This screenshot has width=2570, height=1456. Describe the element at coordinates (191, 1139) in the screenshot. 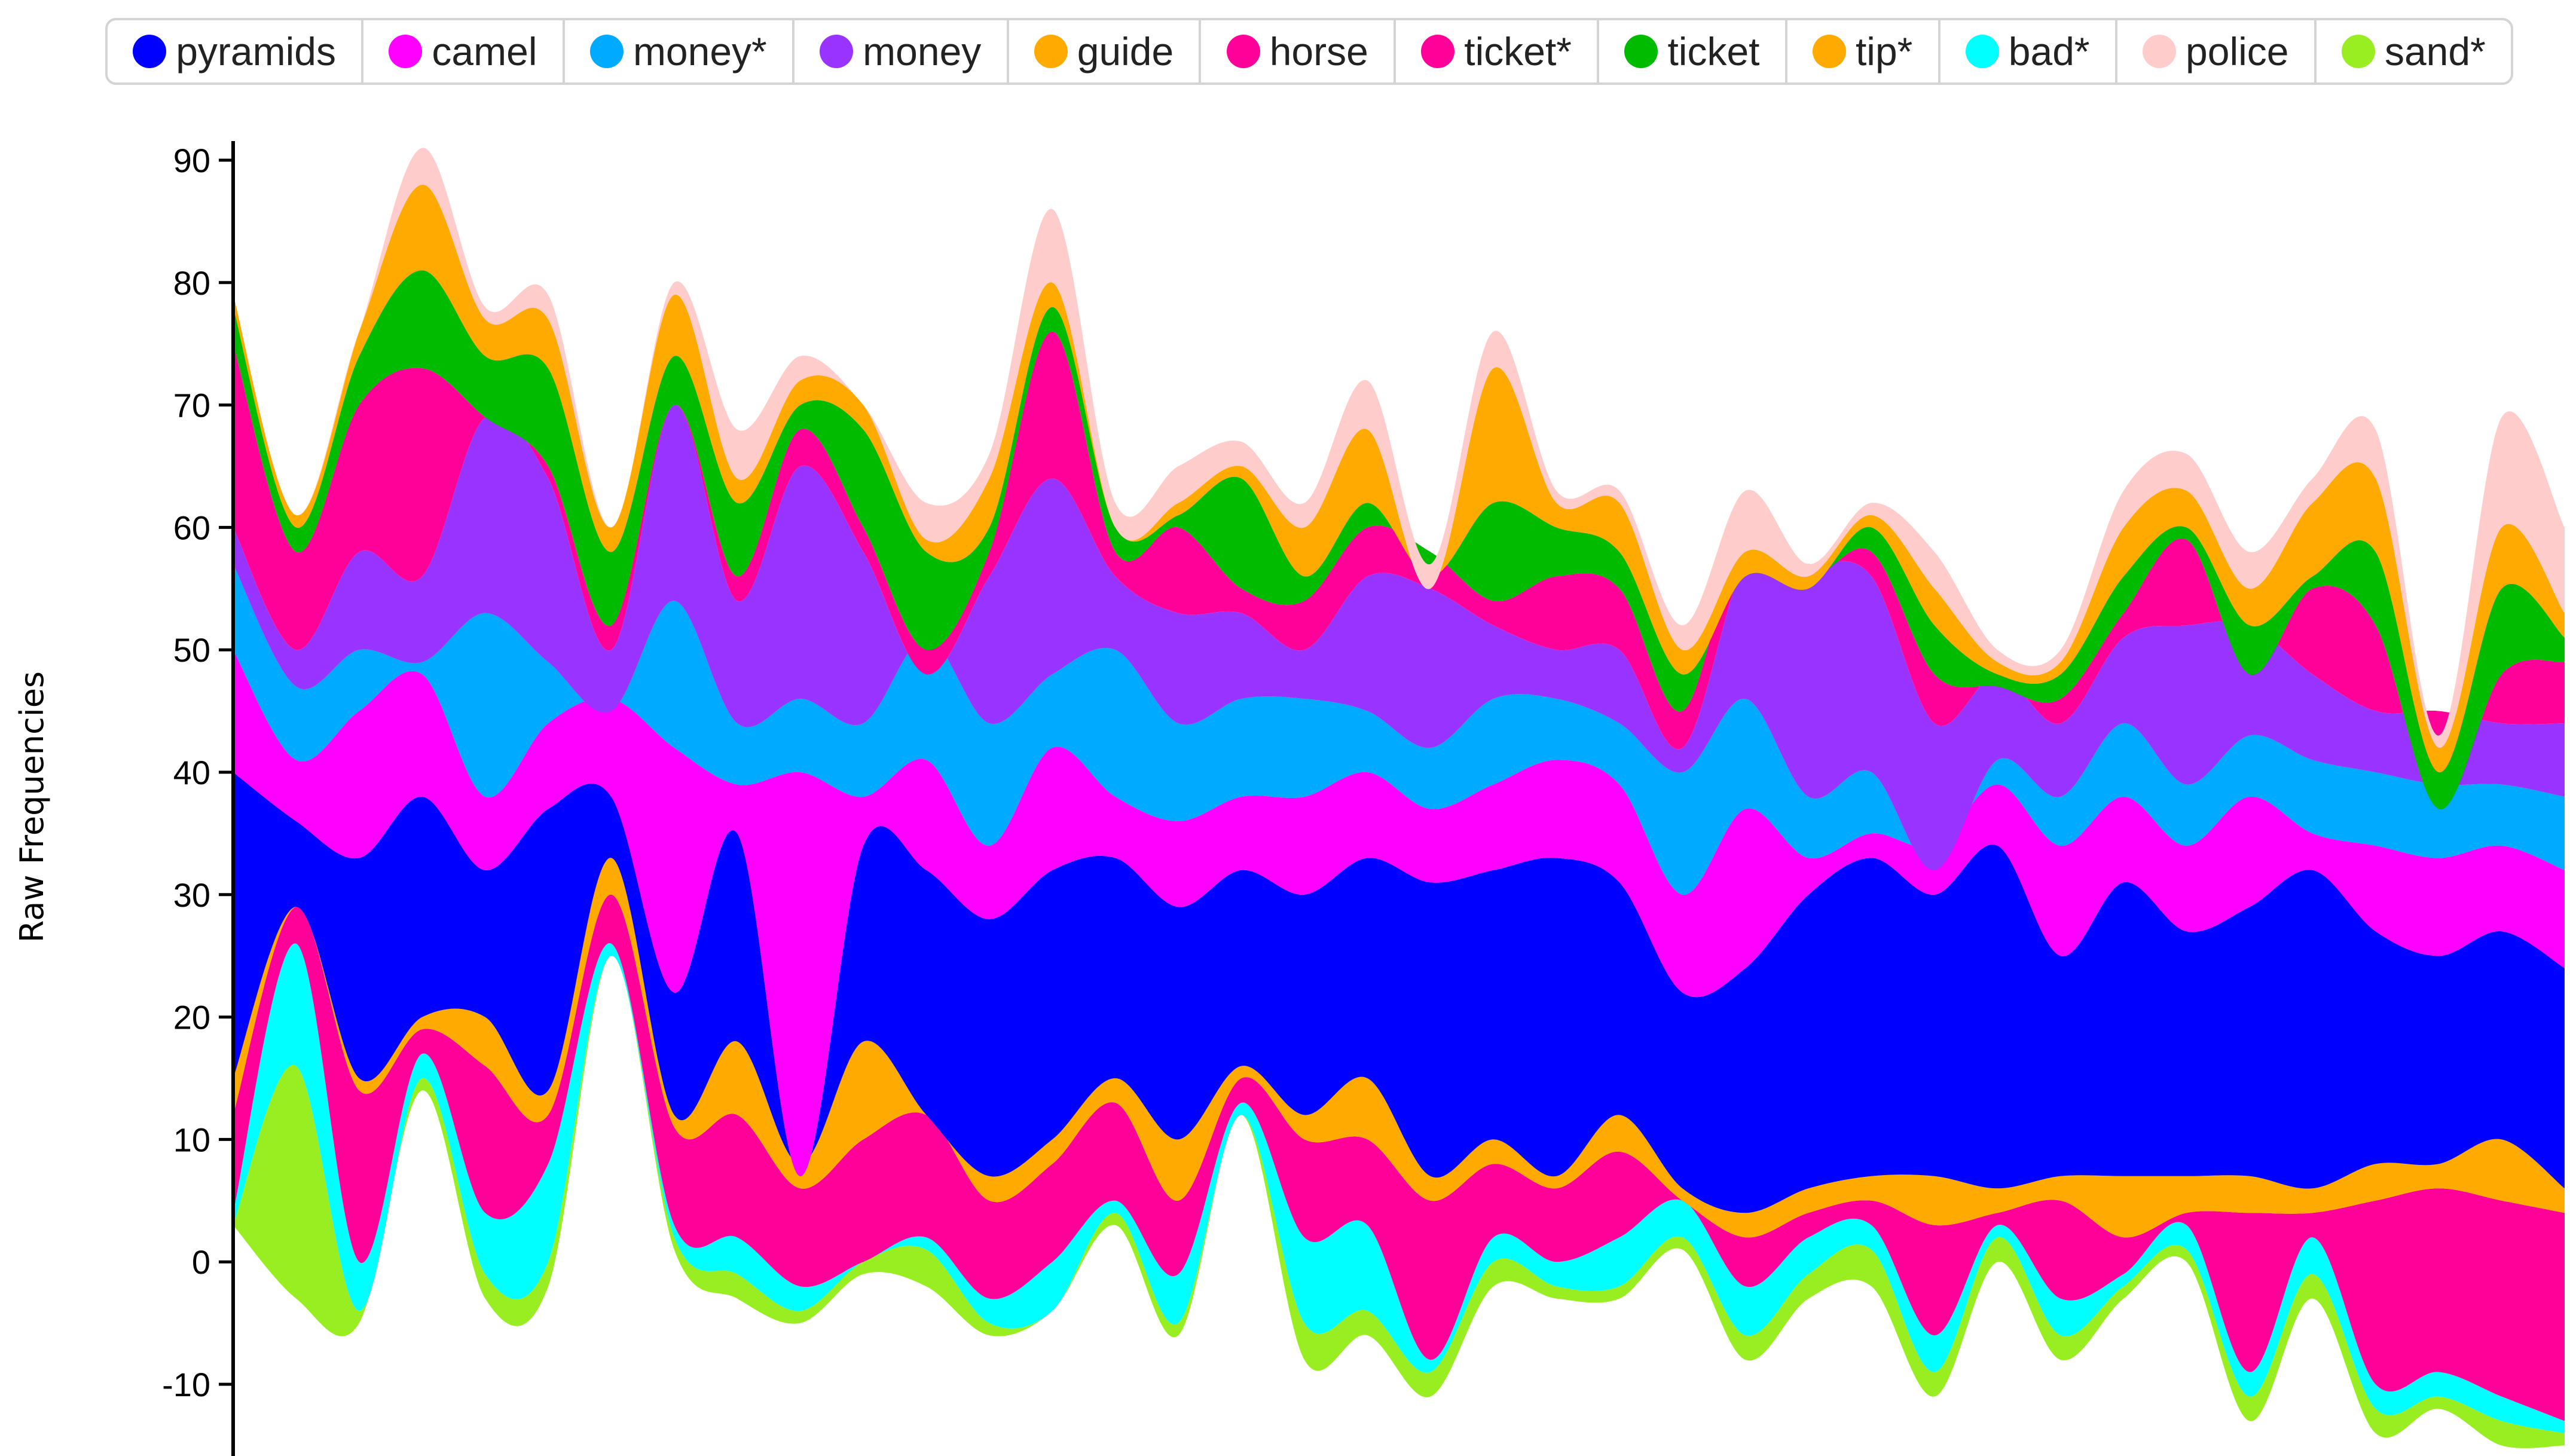

I see `y-tick-label: 10` at that location.